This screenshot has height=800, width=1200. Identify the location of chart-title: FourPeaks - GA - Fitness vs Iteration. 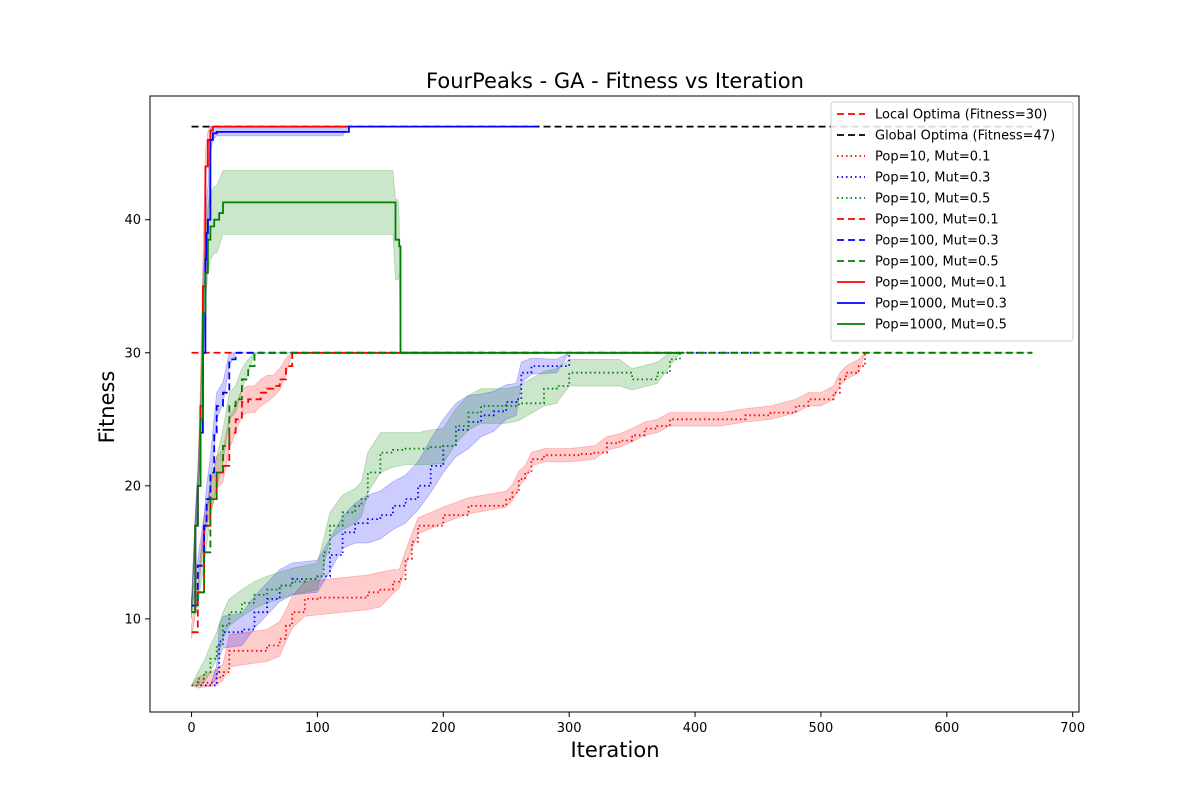
(615, 81).